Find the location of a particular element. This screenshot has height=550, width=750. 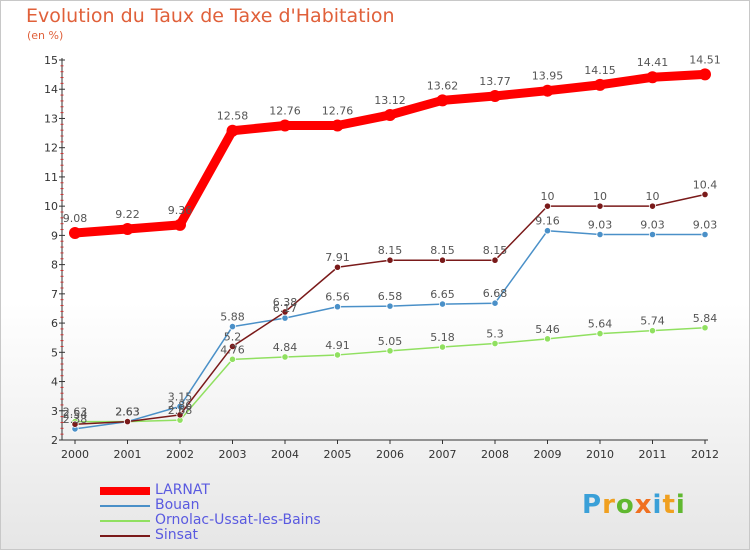

data-label: 6.17 is located at coordinates (285, 308).